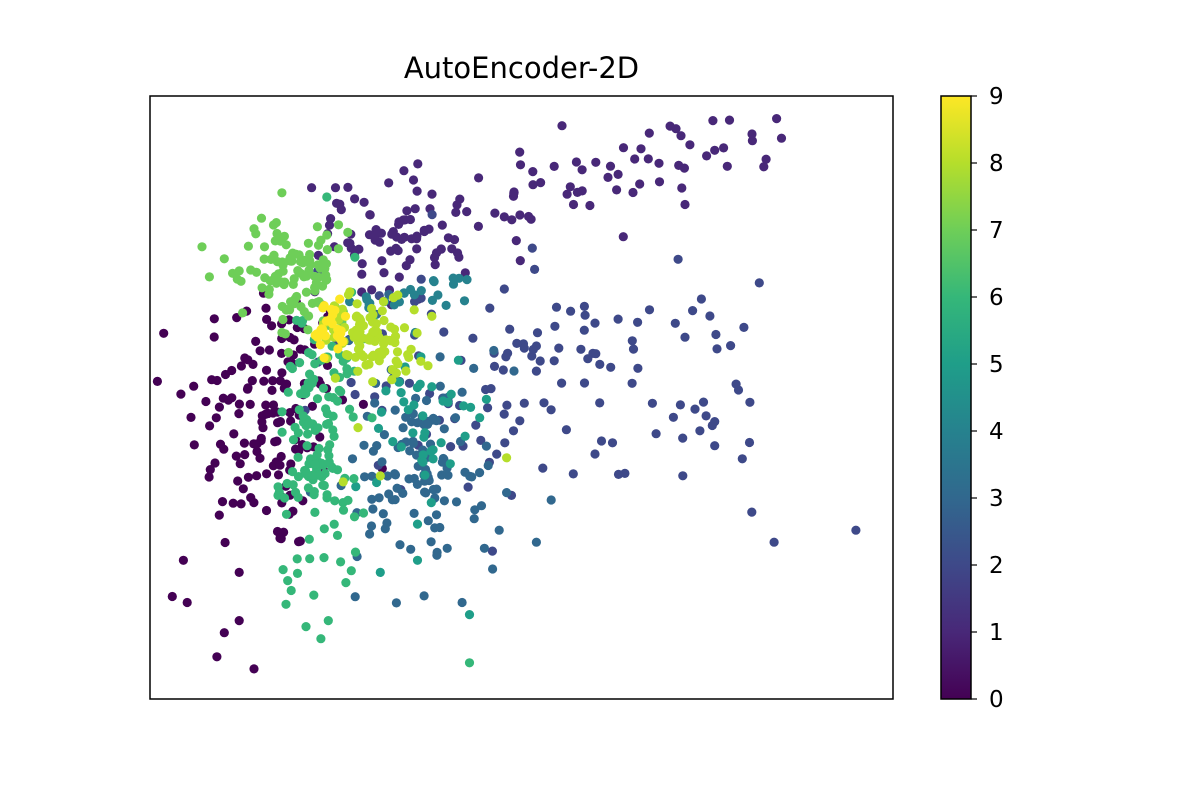 The width and height of the screenshot is (1200, 800). I want to click on colorbar-tick-label: 1, so click(996, 633).